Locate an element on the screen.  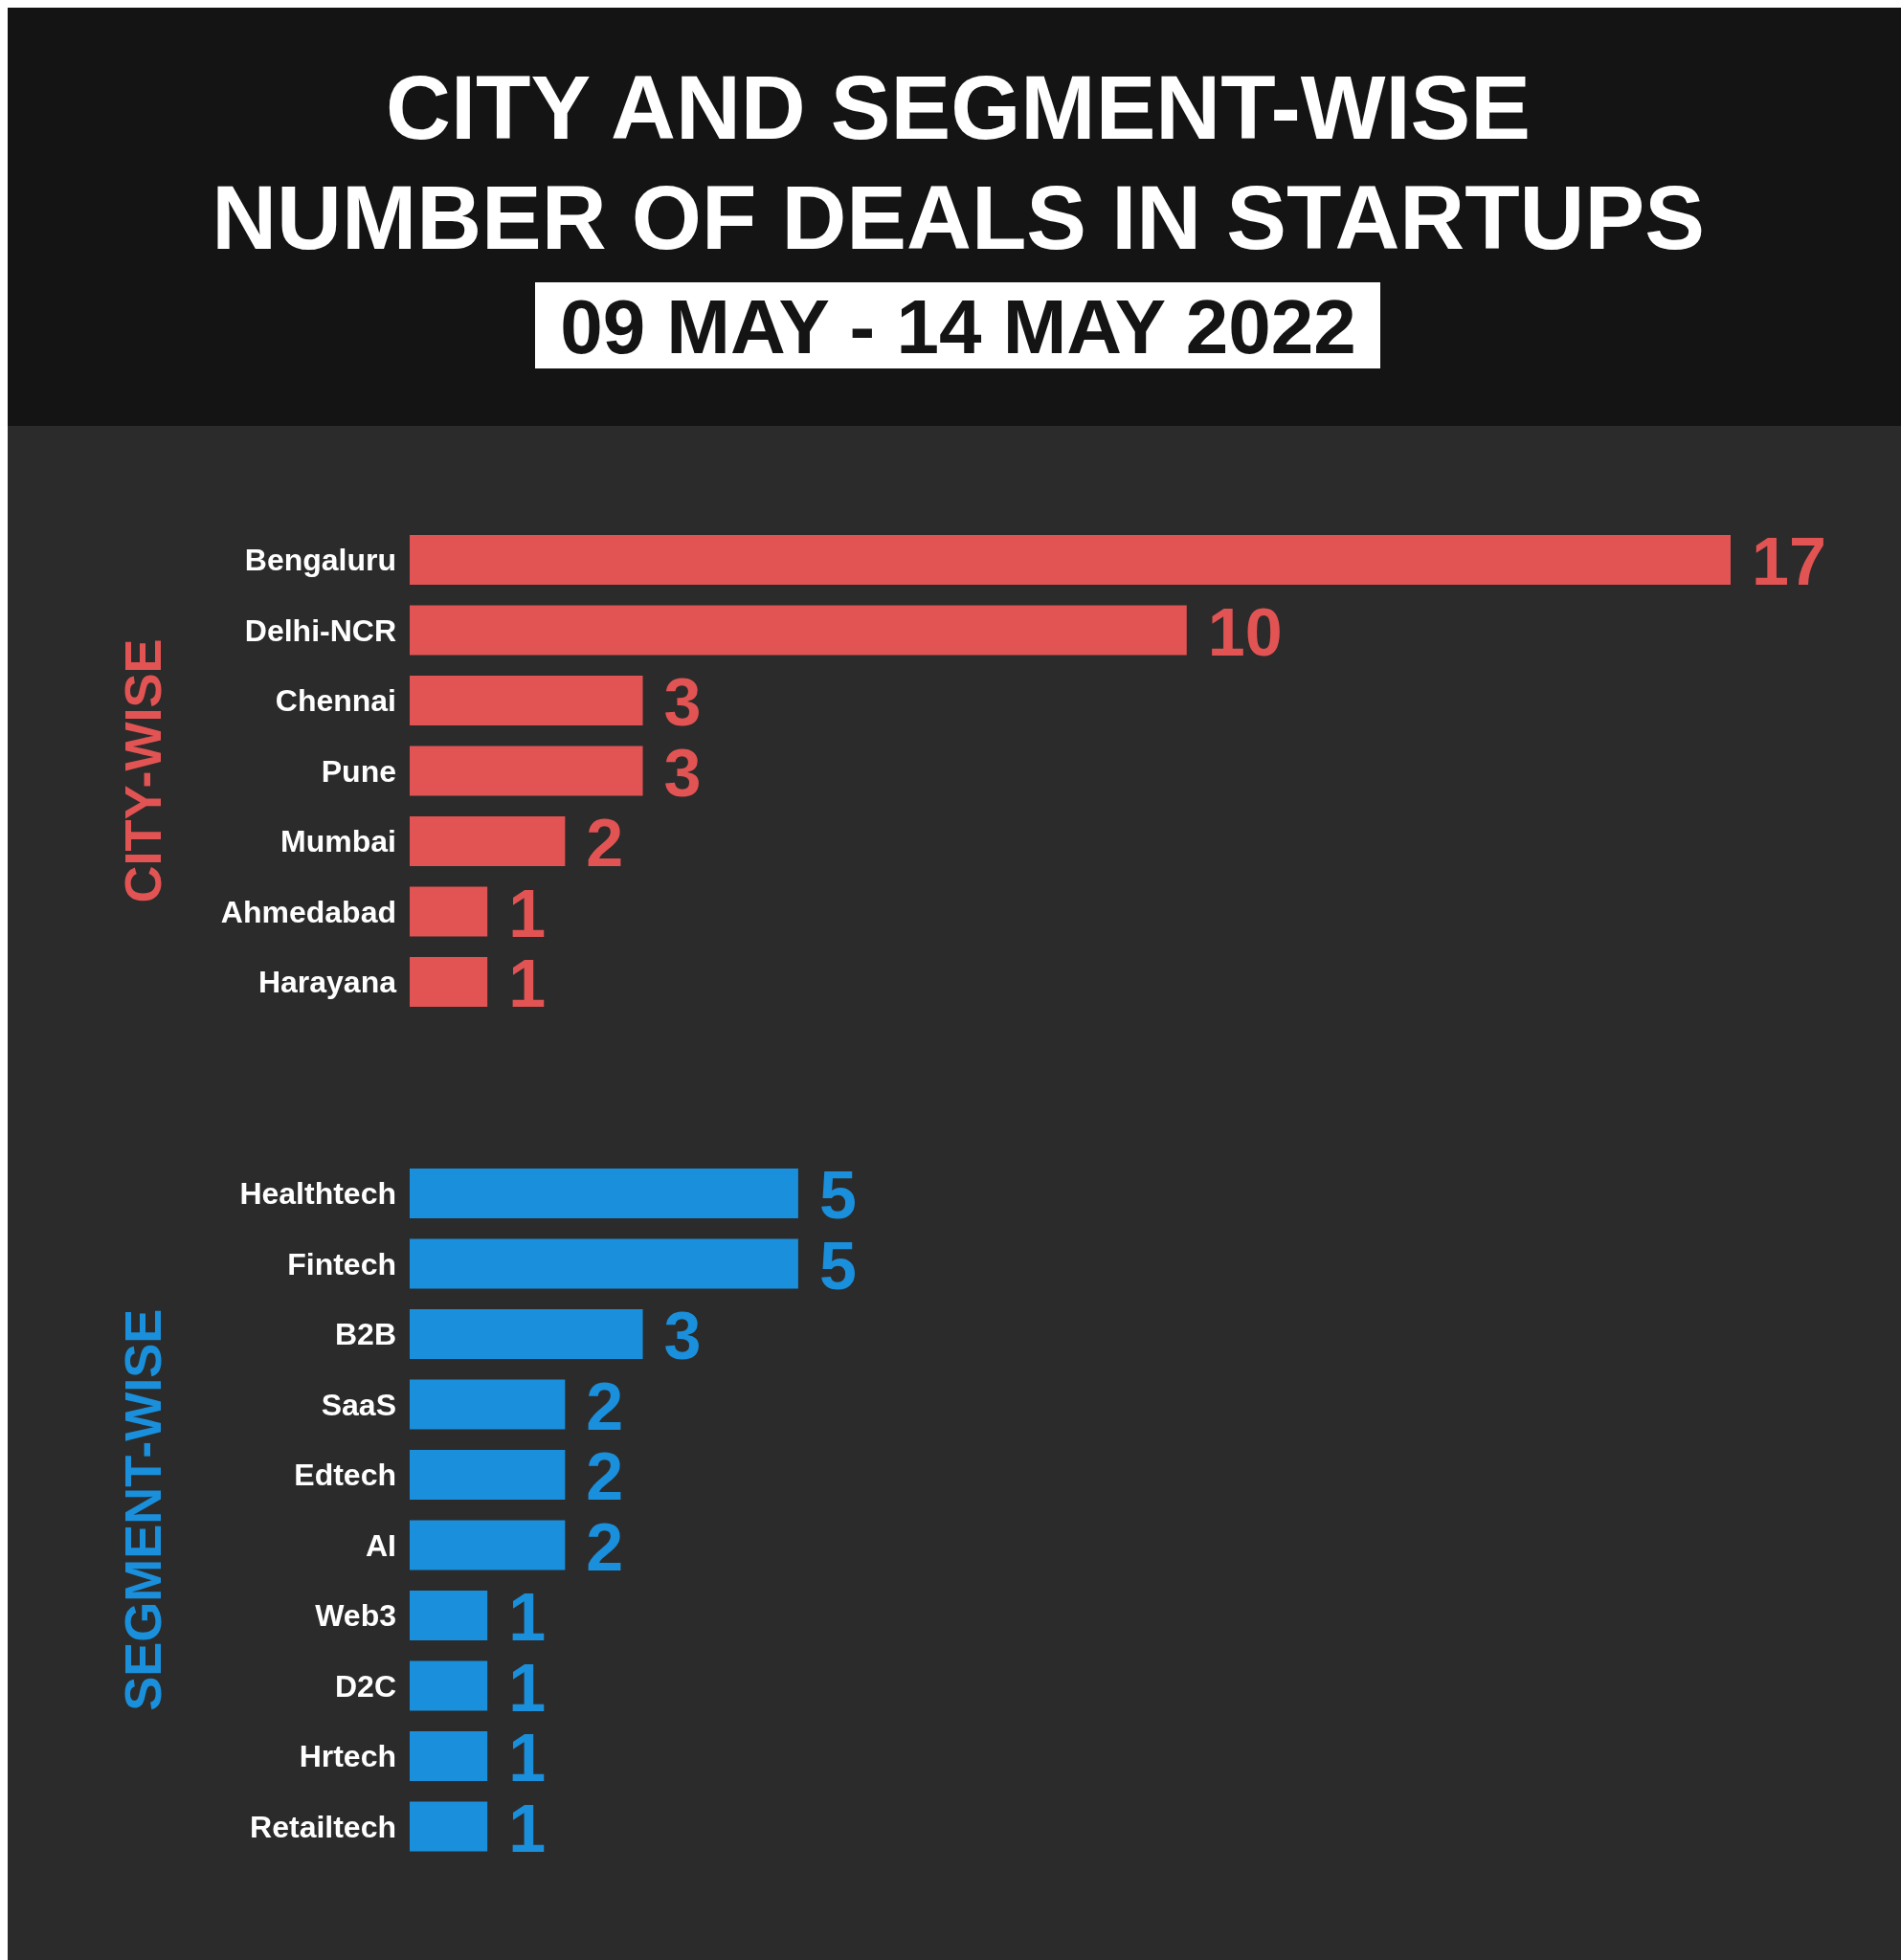
y-axis-title: CITY-WISE is located at coordinates (143, 770).